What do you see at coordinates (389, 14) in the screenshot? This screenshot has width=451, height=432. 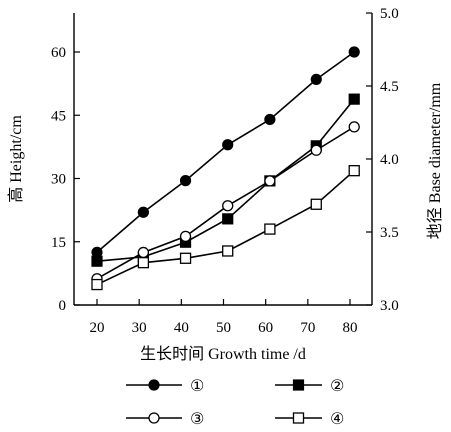 I see `right-y-tick-label: 5.0` at bounding box center [389, 14].